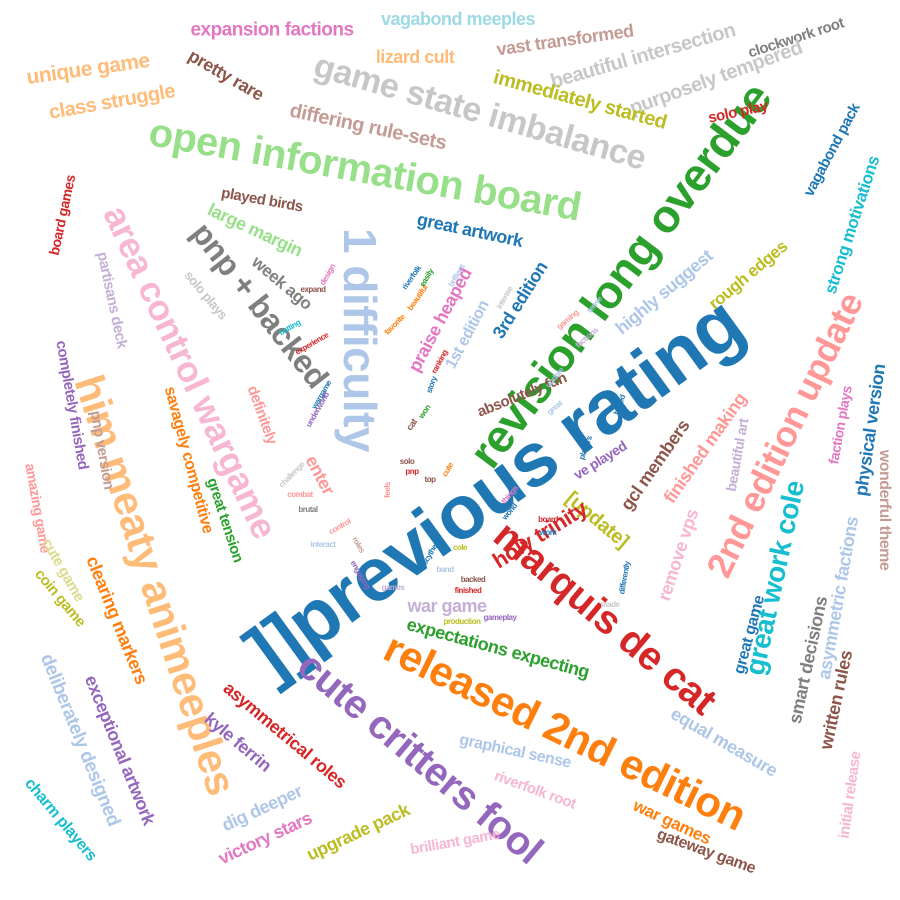  What do you see at coordinates (313, 289) in the screenshot?
I see `word: expand` at bounding box center [313, 289].